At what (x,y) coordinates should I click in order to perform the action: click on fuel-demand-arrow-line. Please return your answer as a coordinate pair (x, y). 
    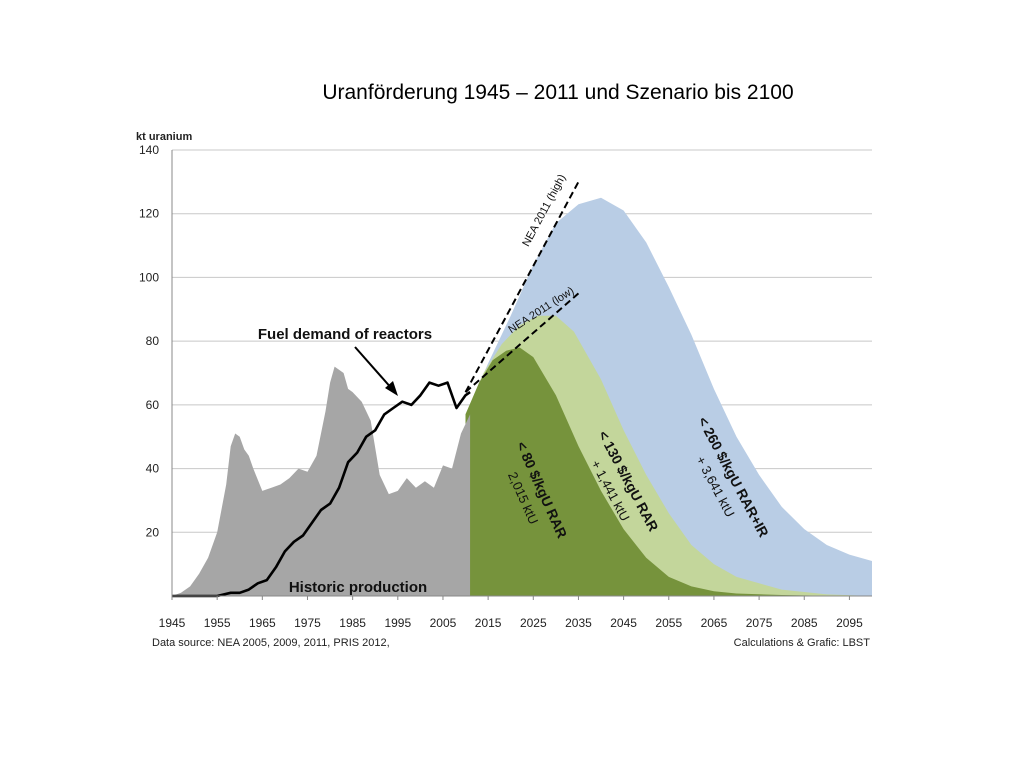
    Looking at the image, I should click on (374, 368).